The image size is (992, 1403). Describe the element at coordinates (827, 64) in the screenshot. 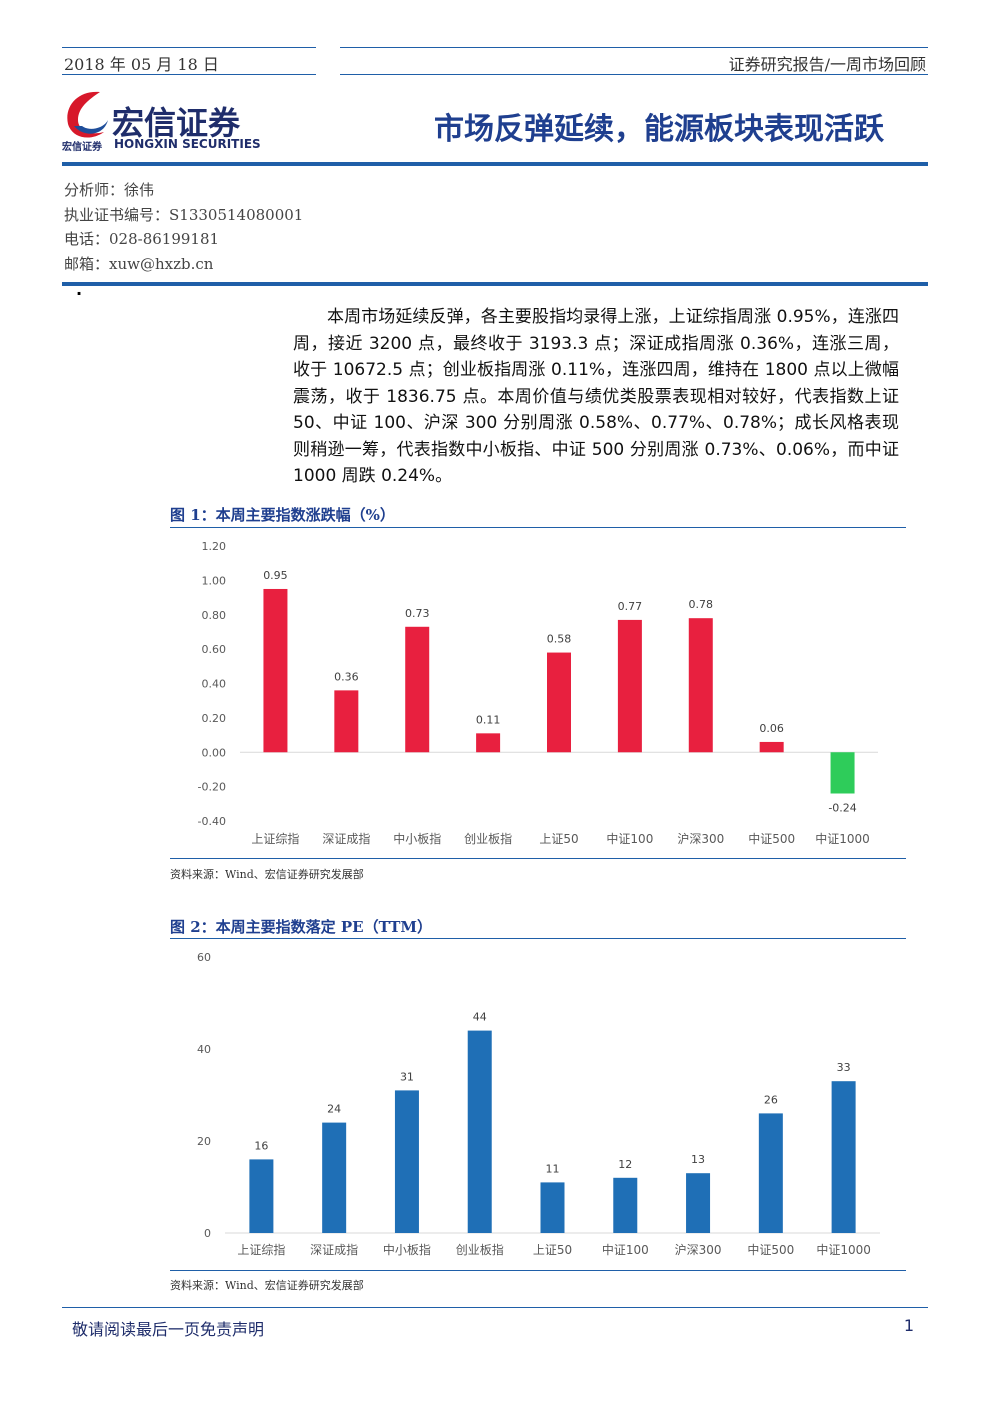

I see `report-type: 证券研究报告/一周市场回顾` at that location.